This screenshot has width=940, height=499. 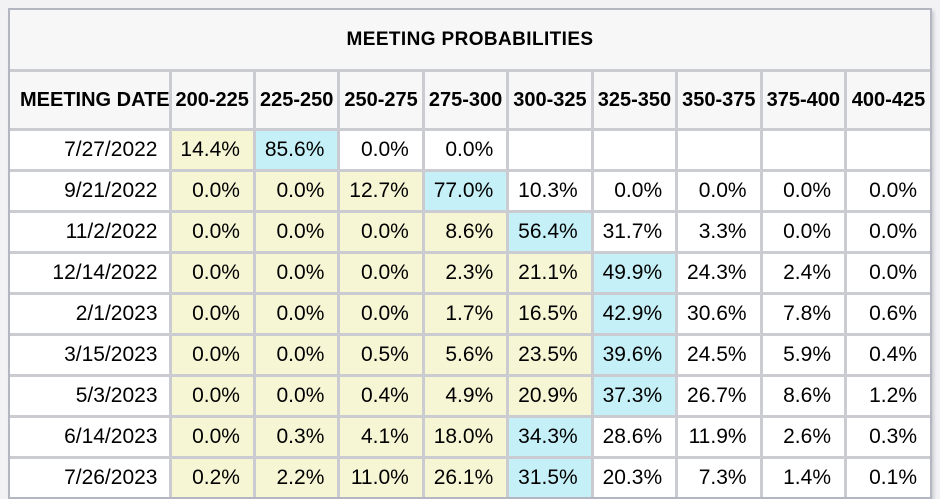 I want to click on probability-cell: 1.7%, so click(x=465, y=314).